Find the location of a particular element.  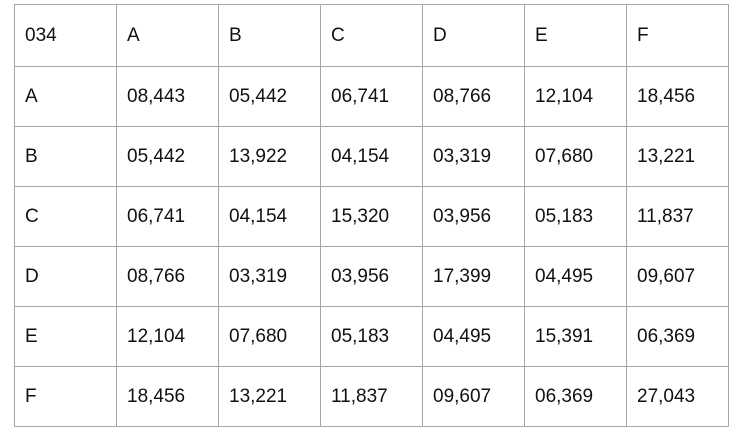

header-cell: 034 is located at coordinates (65, 35).